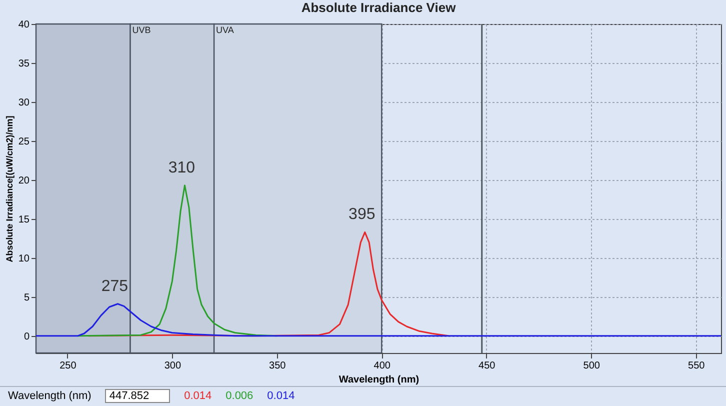  Describe the element at coordinates (225, 30) in the screenshot. I see `band-label: UVA` at that location.